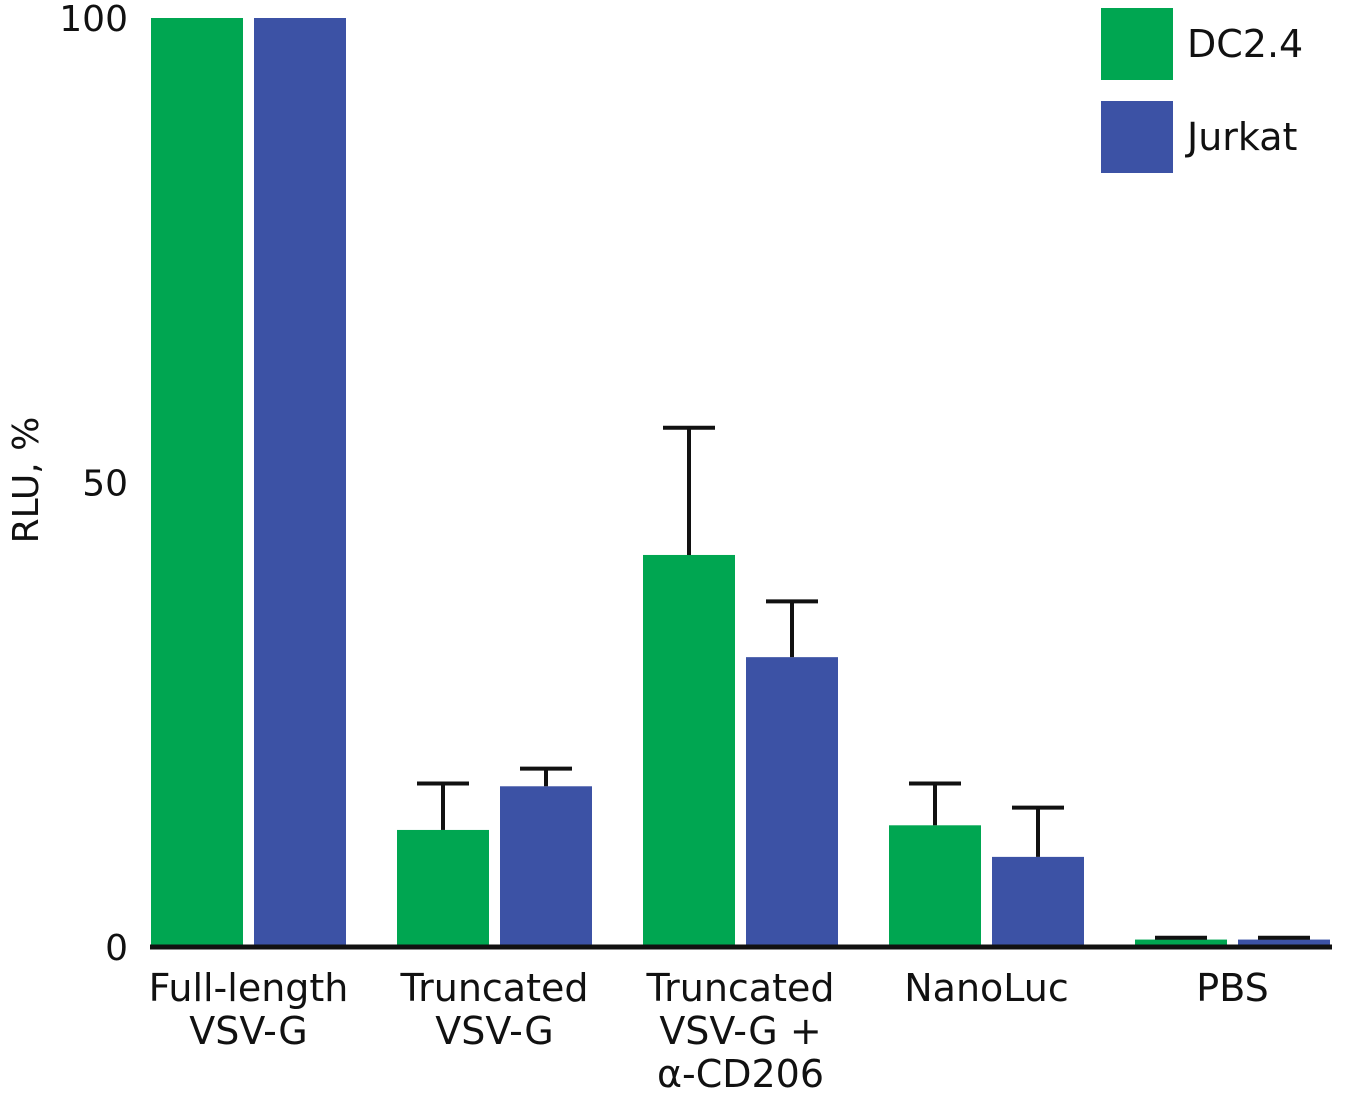 The image size is (1365, 1116). I want to click on y-tick-label: 0, so click(116, 948).